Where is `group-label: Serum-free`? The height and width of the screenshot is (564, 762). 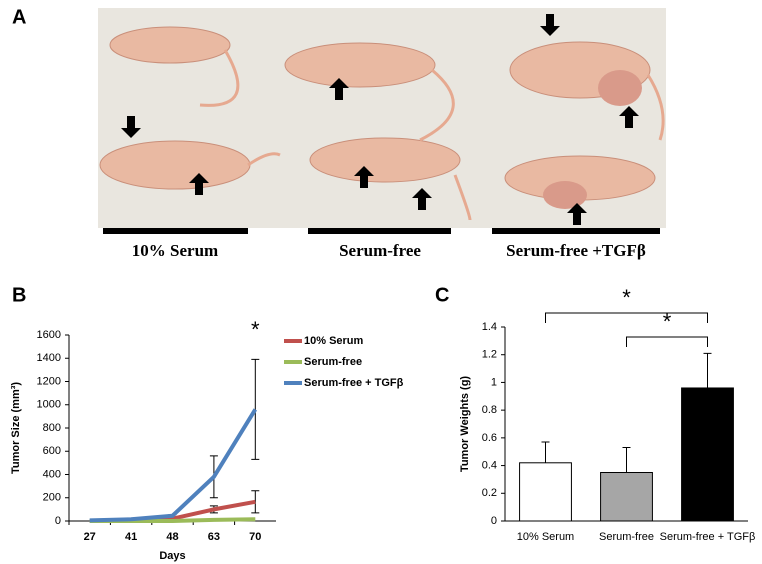 group-label: Serum-free is located at coordinates (380, 250).